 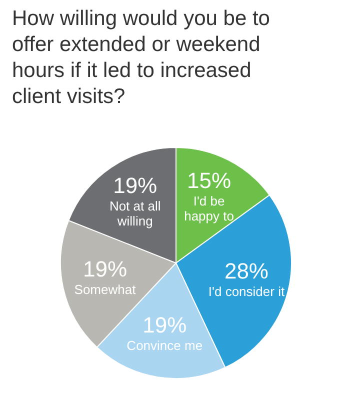 What do you see at coordinates (209, 181) in the screenshot?
I see `data-label: 15%` at bounding box center [209, 181].